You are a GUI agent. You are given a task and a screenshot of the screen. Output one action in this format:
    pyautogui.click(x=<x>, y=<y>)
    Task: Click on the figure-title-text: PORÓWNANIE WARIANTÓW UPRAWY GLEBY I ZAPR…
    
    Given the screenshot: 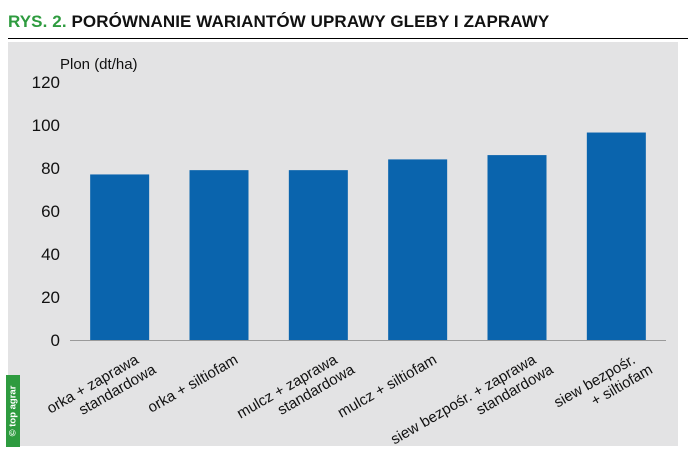 What is the action you would take?
    pyautogui.click(x=310, y=21)
    